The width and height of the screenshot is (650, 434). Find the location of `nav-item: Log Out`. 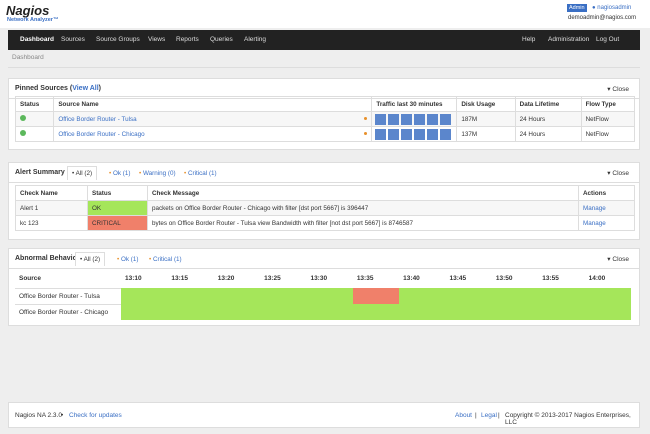

nav-item: Log Out is located at coordinates (608, 39).